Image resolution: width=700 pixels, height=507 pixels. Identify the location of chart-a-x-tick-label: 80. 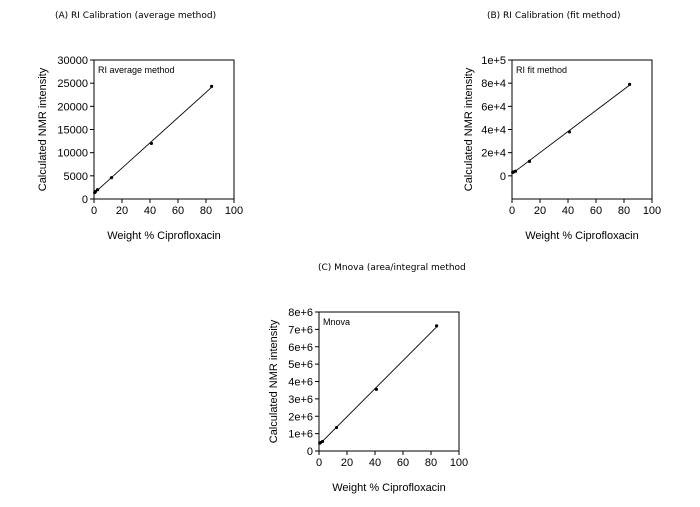
(206, 211).